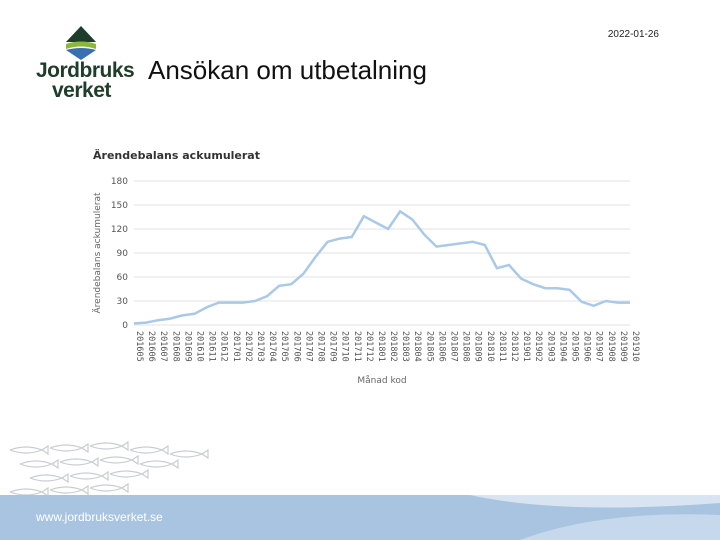 This screenshot has width=720, height=540. What do you see at coordinates (175, 346) in the screenshot?
I see `x-tick-label: 201608` at bounding box center [175, 346].